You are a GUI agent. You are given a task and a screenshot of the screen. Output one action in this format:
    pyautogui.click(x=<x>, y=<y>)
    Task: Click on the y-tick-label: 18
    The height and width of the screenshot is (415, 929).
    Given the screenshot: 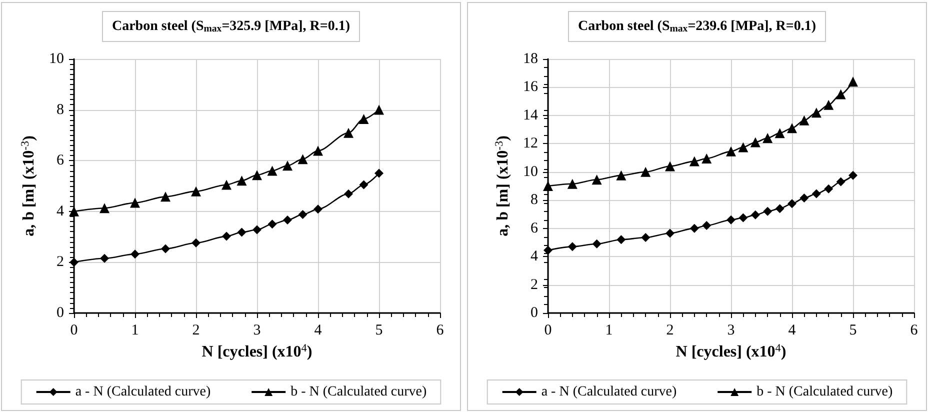 What is the action you would take?
    pyautogui.click(x=530, y=59)
    